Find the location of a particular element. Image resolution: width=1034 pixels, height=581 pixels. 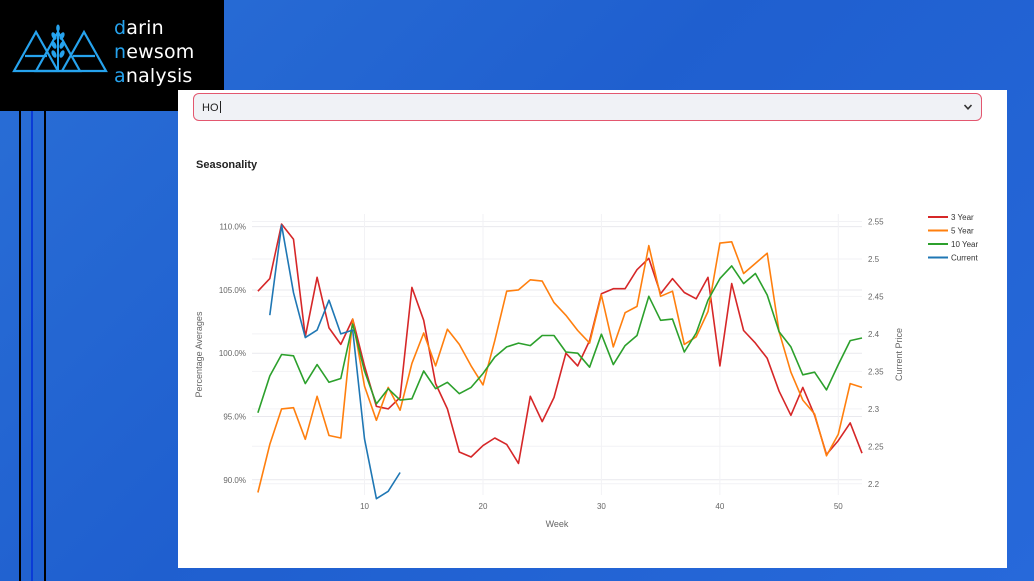

y2-tick-label: 2.5 is located at coordinates (874, 259).